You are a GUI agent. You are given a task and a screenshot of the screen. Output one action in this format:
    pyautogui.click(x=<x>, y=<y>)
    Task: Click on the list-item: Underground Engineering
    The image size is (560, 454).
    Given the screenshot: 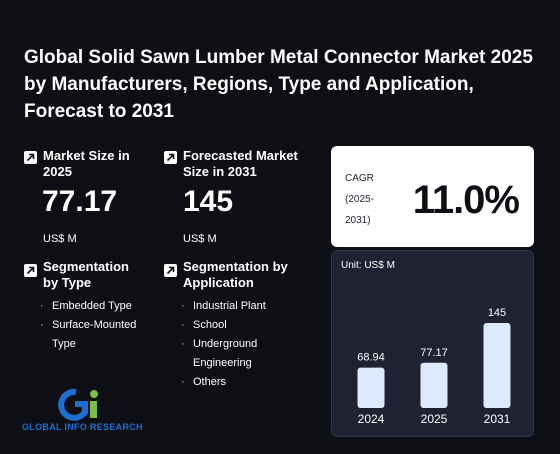 What is the action you would take?
    pyautogui.click(x=236, y=354)
    